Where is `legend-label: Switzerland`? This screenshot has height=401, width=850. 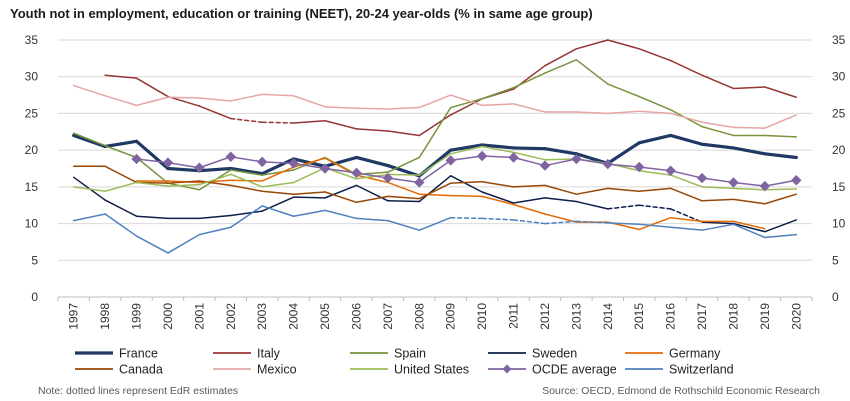 legend-label: Switzerland is located at coordinates (701, 370).